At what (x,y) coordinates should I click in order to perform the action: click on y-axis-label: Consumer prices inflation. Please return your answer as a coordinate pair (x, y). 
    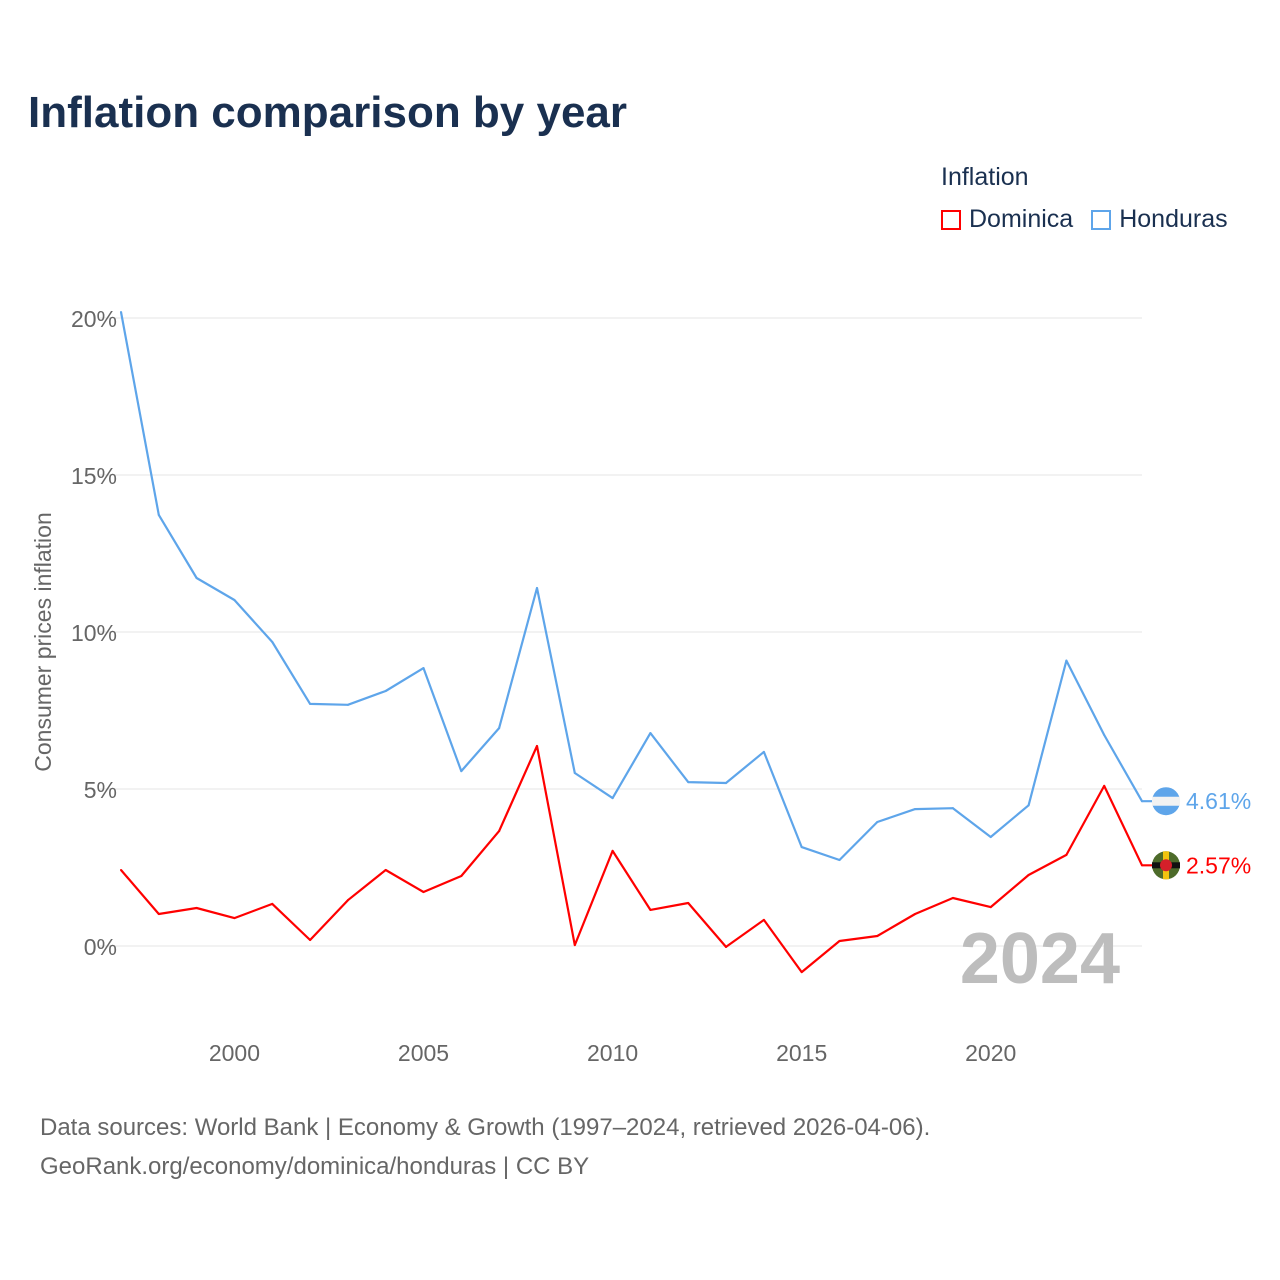
    Looking at the image, I should click on (43, 642).